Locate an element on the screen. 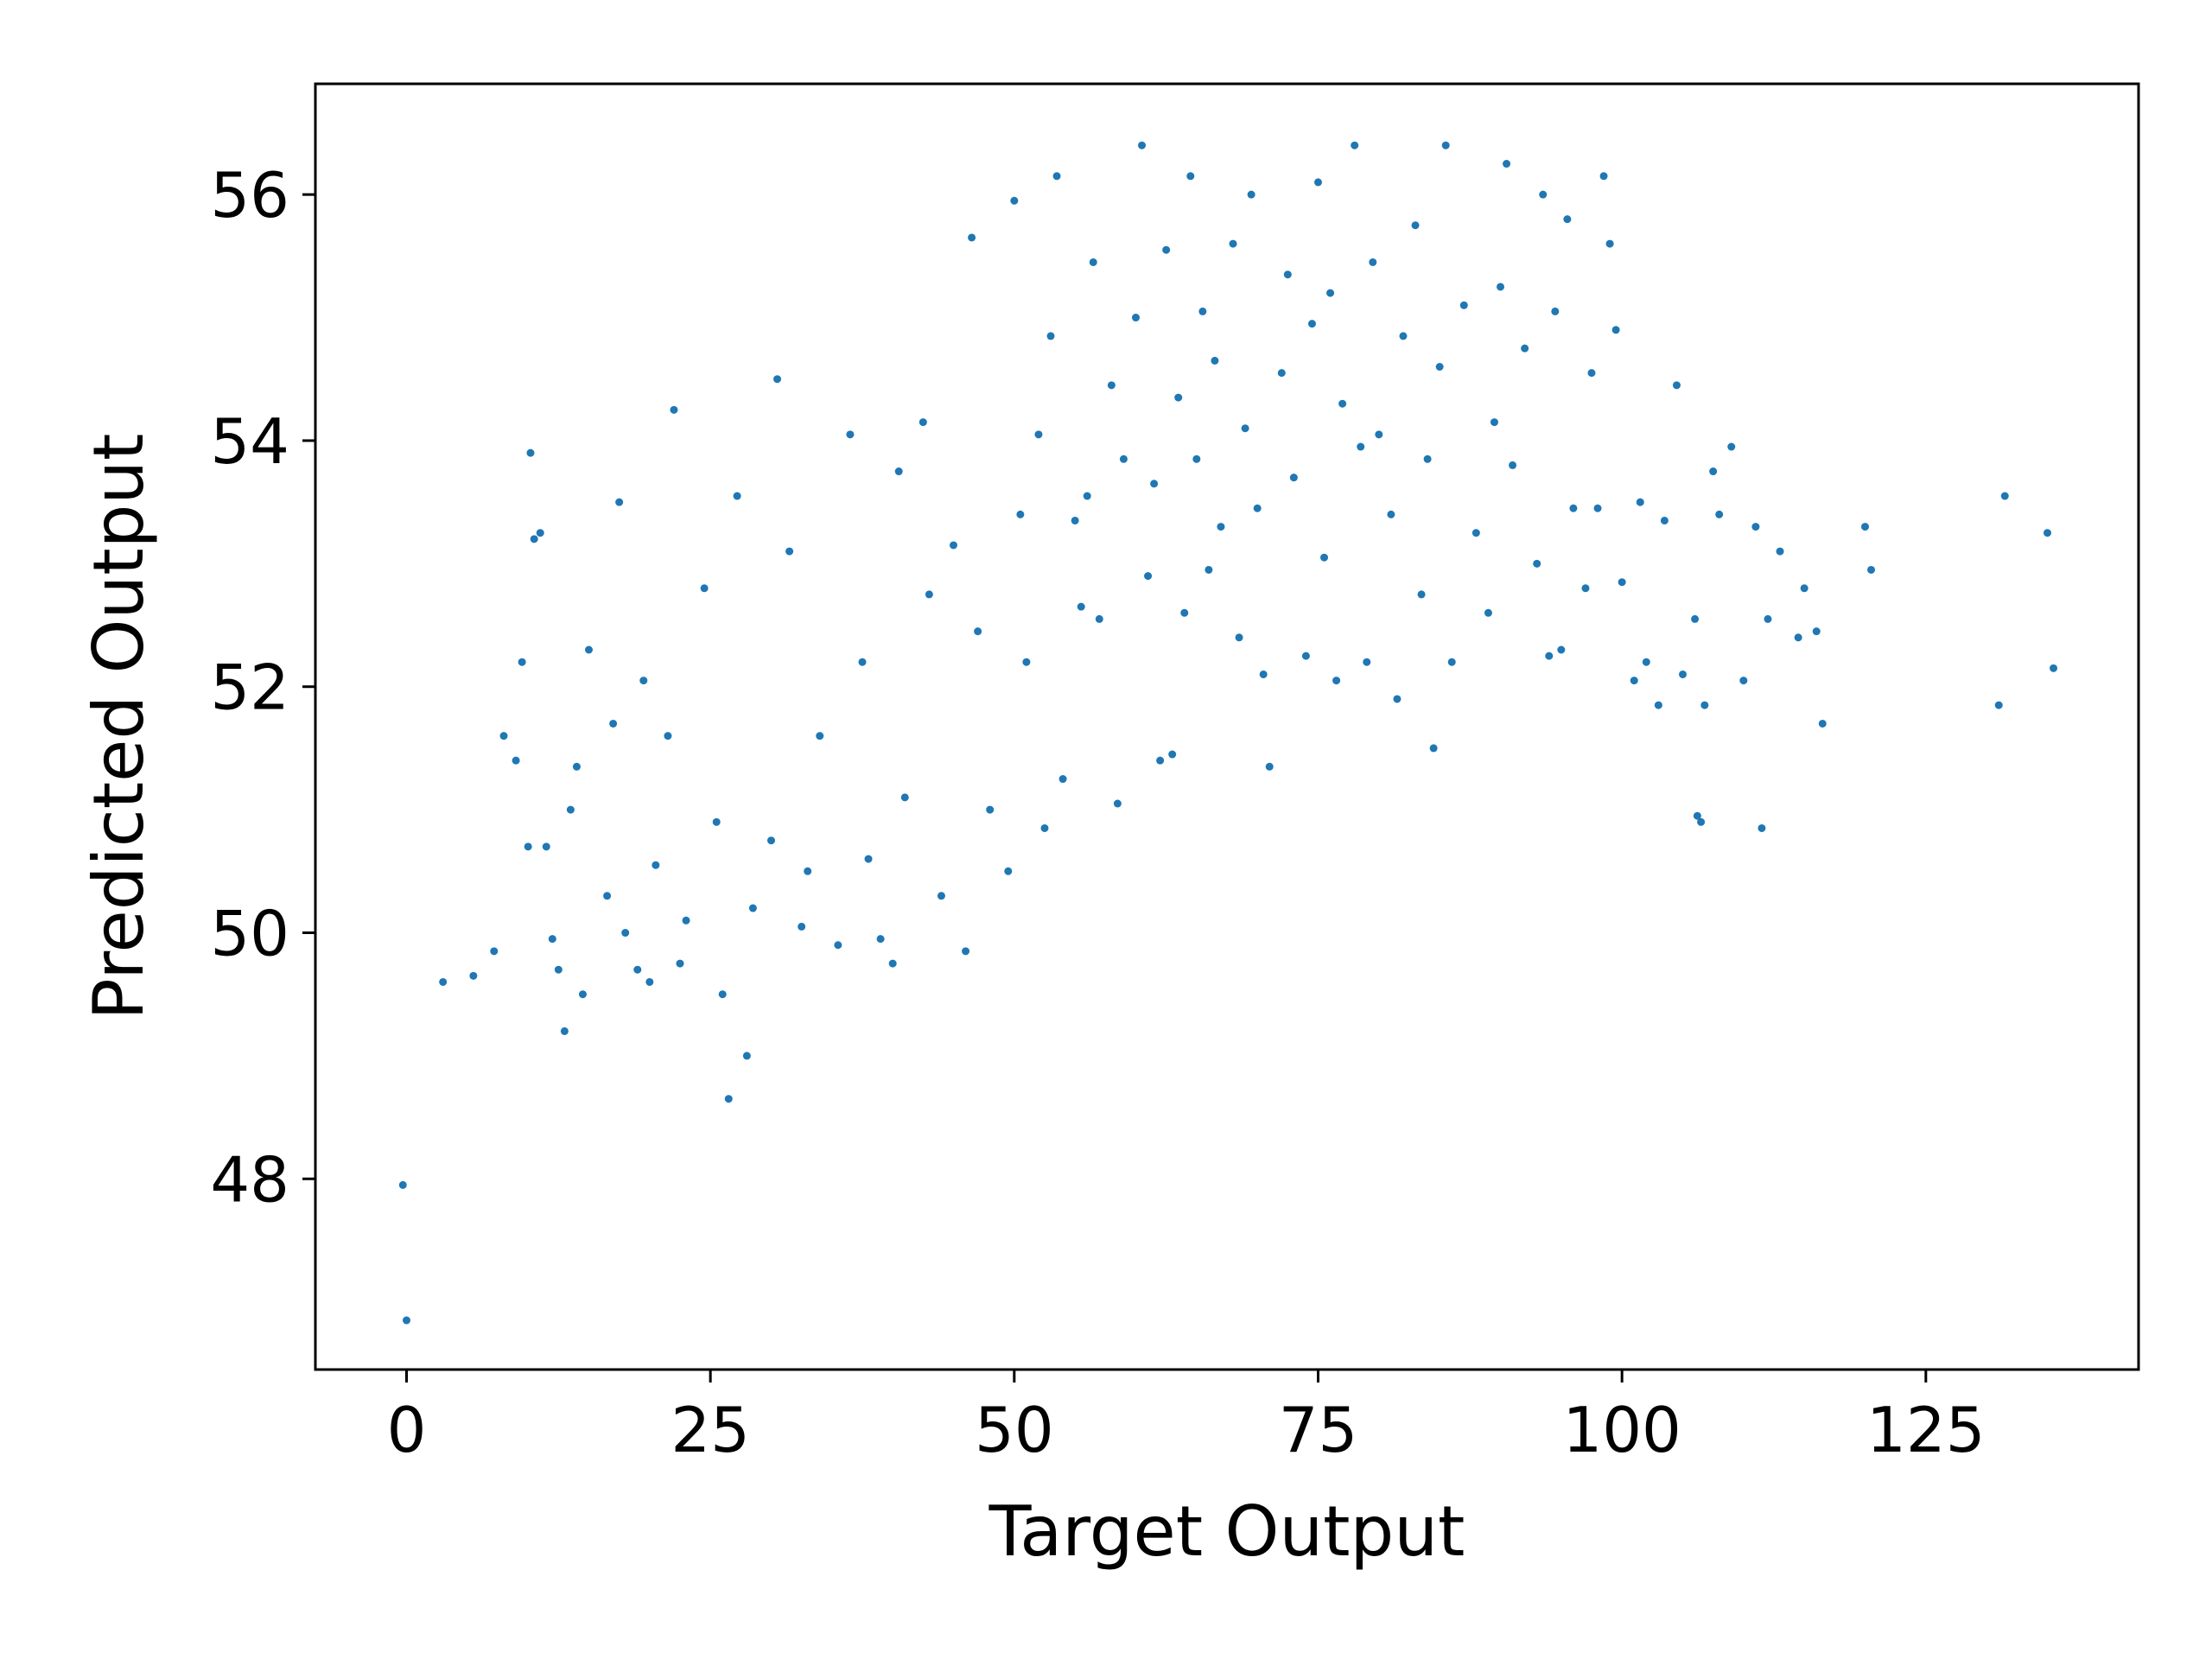  y-axis-ticks: 48 50 52 54 56 is located at coordinates (262, 687).